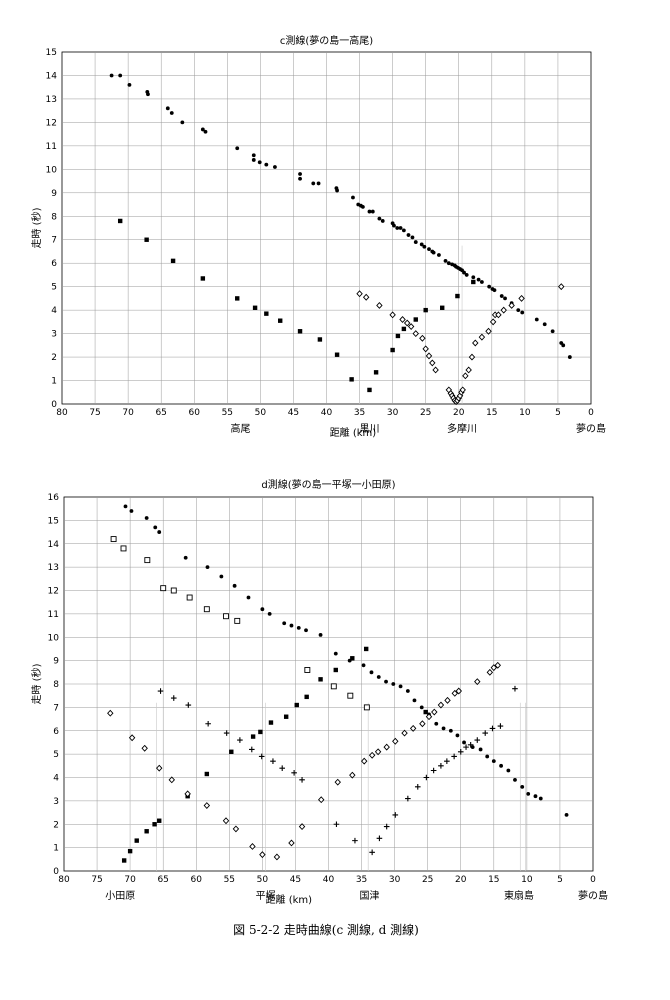  Describe the element at coordinates (54, 335) in the screenshot. I see `y-tick-label: 3` at that location.